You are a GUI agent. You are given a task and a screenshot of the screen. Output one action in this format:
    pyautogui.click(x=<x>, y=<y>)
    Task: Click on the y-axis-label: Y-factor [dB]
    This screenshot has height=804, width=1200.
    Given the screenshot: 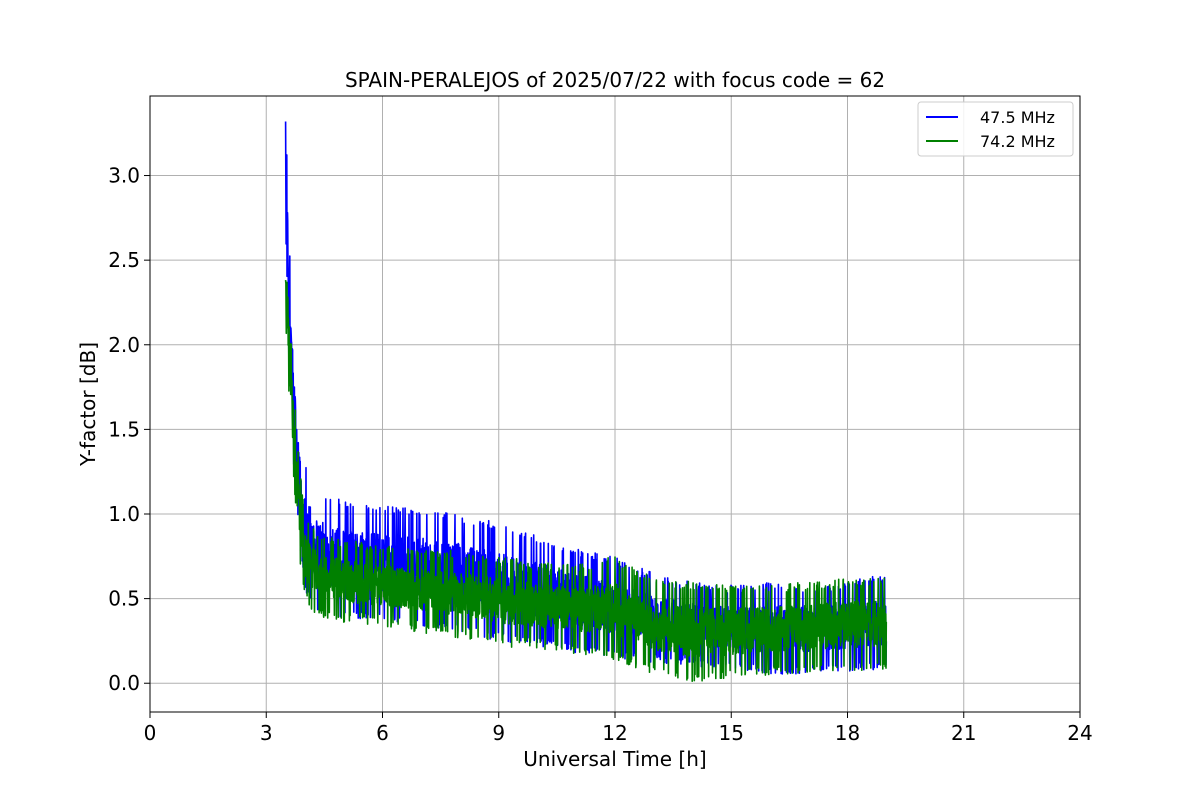 What is the action you would take?
    pyautogui.click(x=88, y=404)
    